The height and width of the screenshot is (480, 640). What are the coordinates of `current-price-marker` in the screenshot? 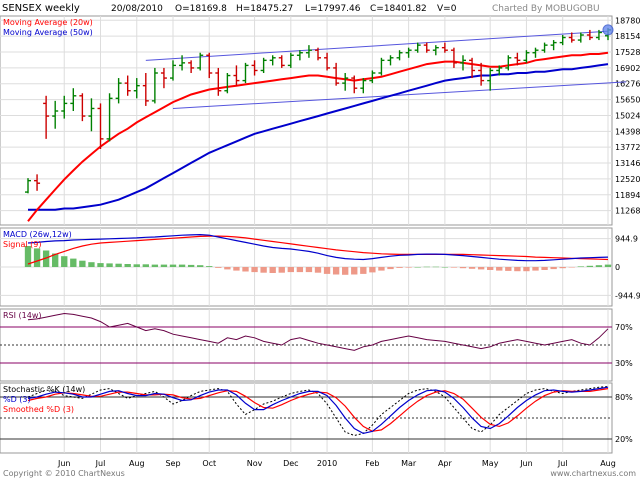 It's located at (608, 30).